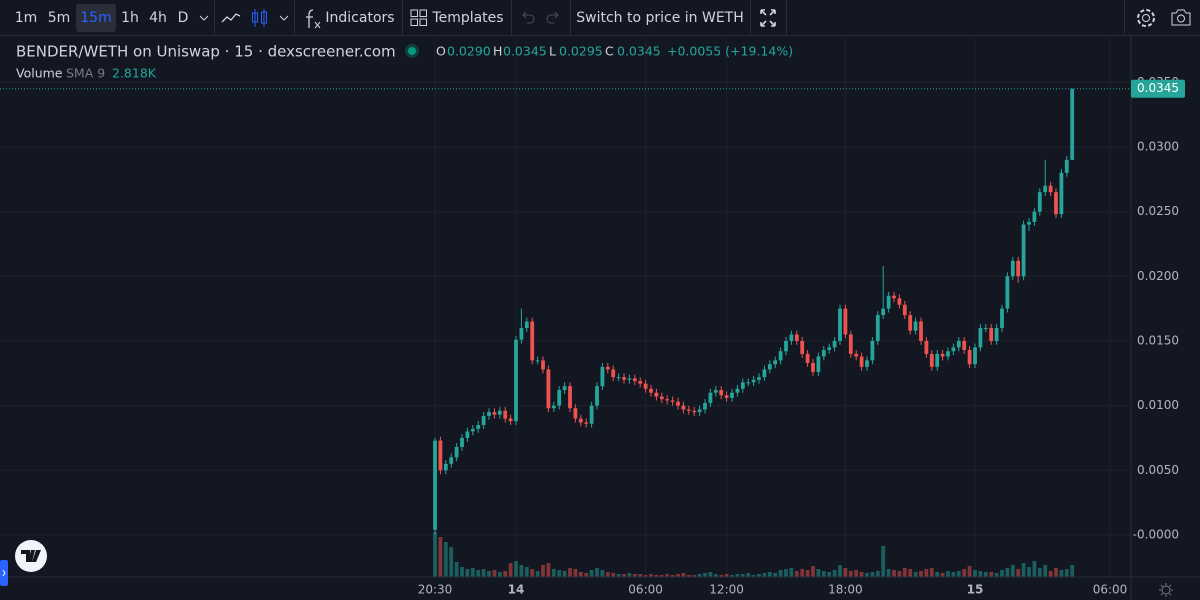 Image resolution: width=1200 pixels, height=600 pixels. Describe the element at coordinates (1166, 590) in the screenshot. I see `settings-gear-small` at that location.